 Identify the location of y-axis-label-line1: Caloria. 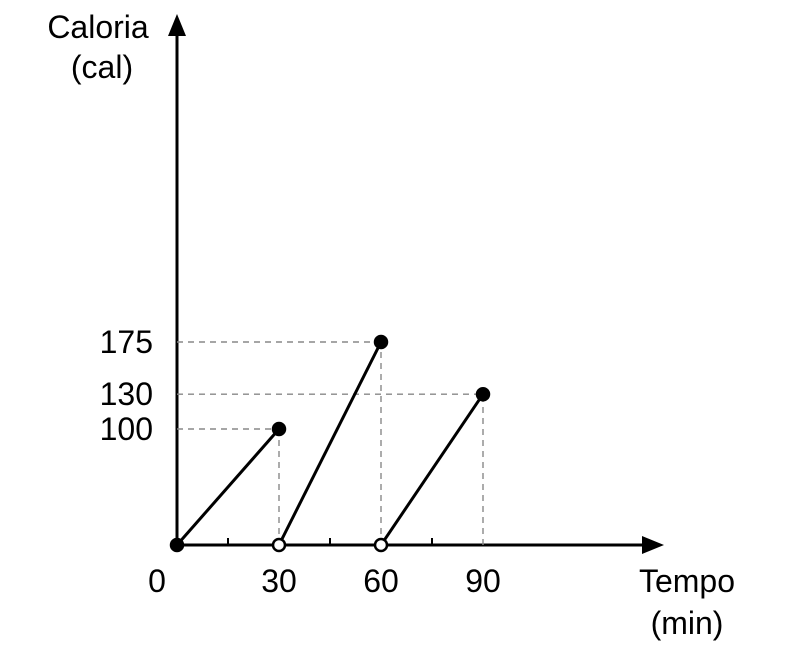
(98, 27).